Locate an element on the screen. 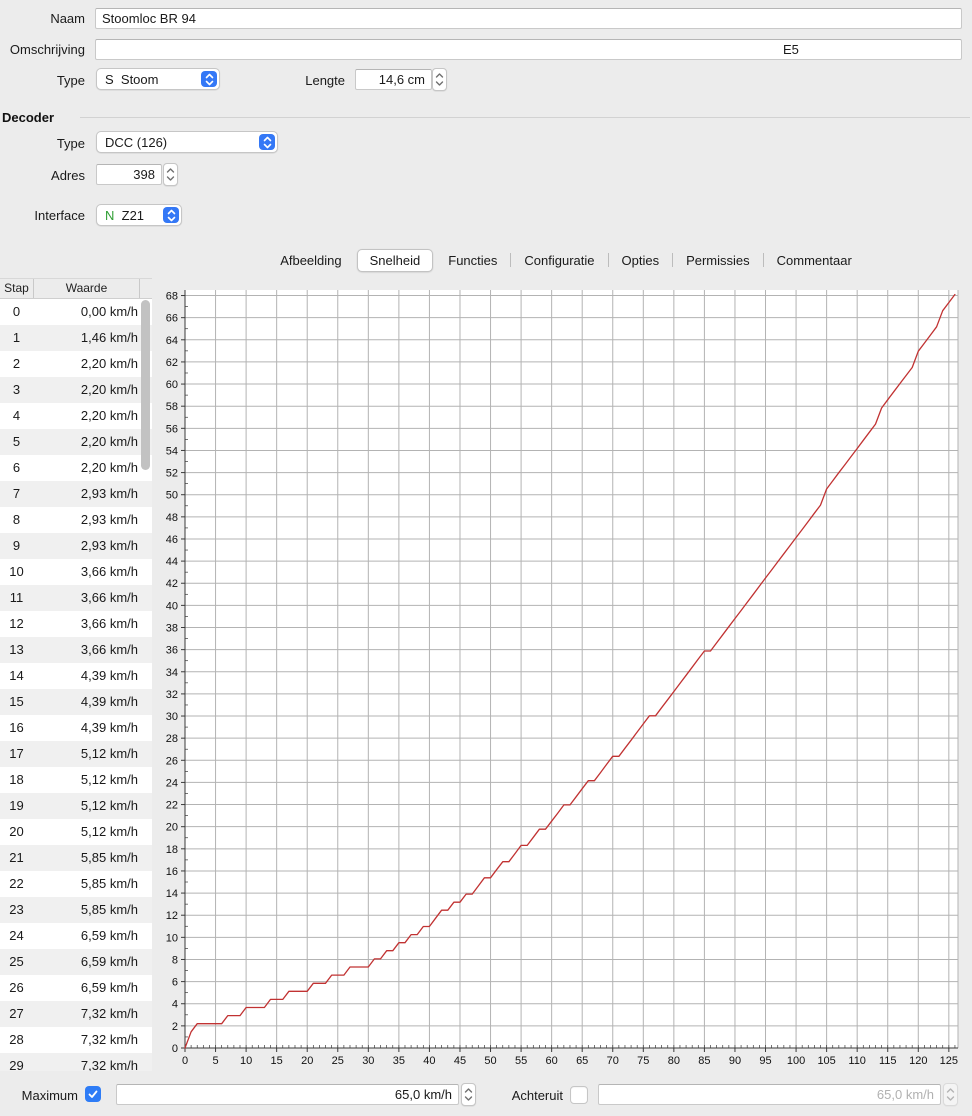 The image size is (972, 1116). maximum-speed-input: 65,0 km/h is located at coordinates (287, 1094).